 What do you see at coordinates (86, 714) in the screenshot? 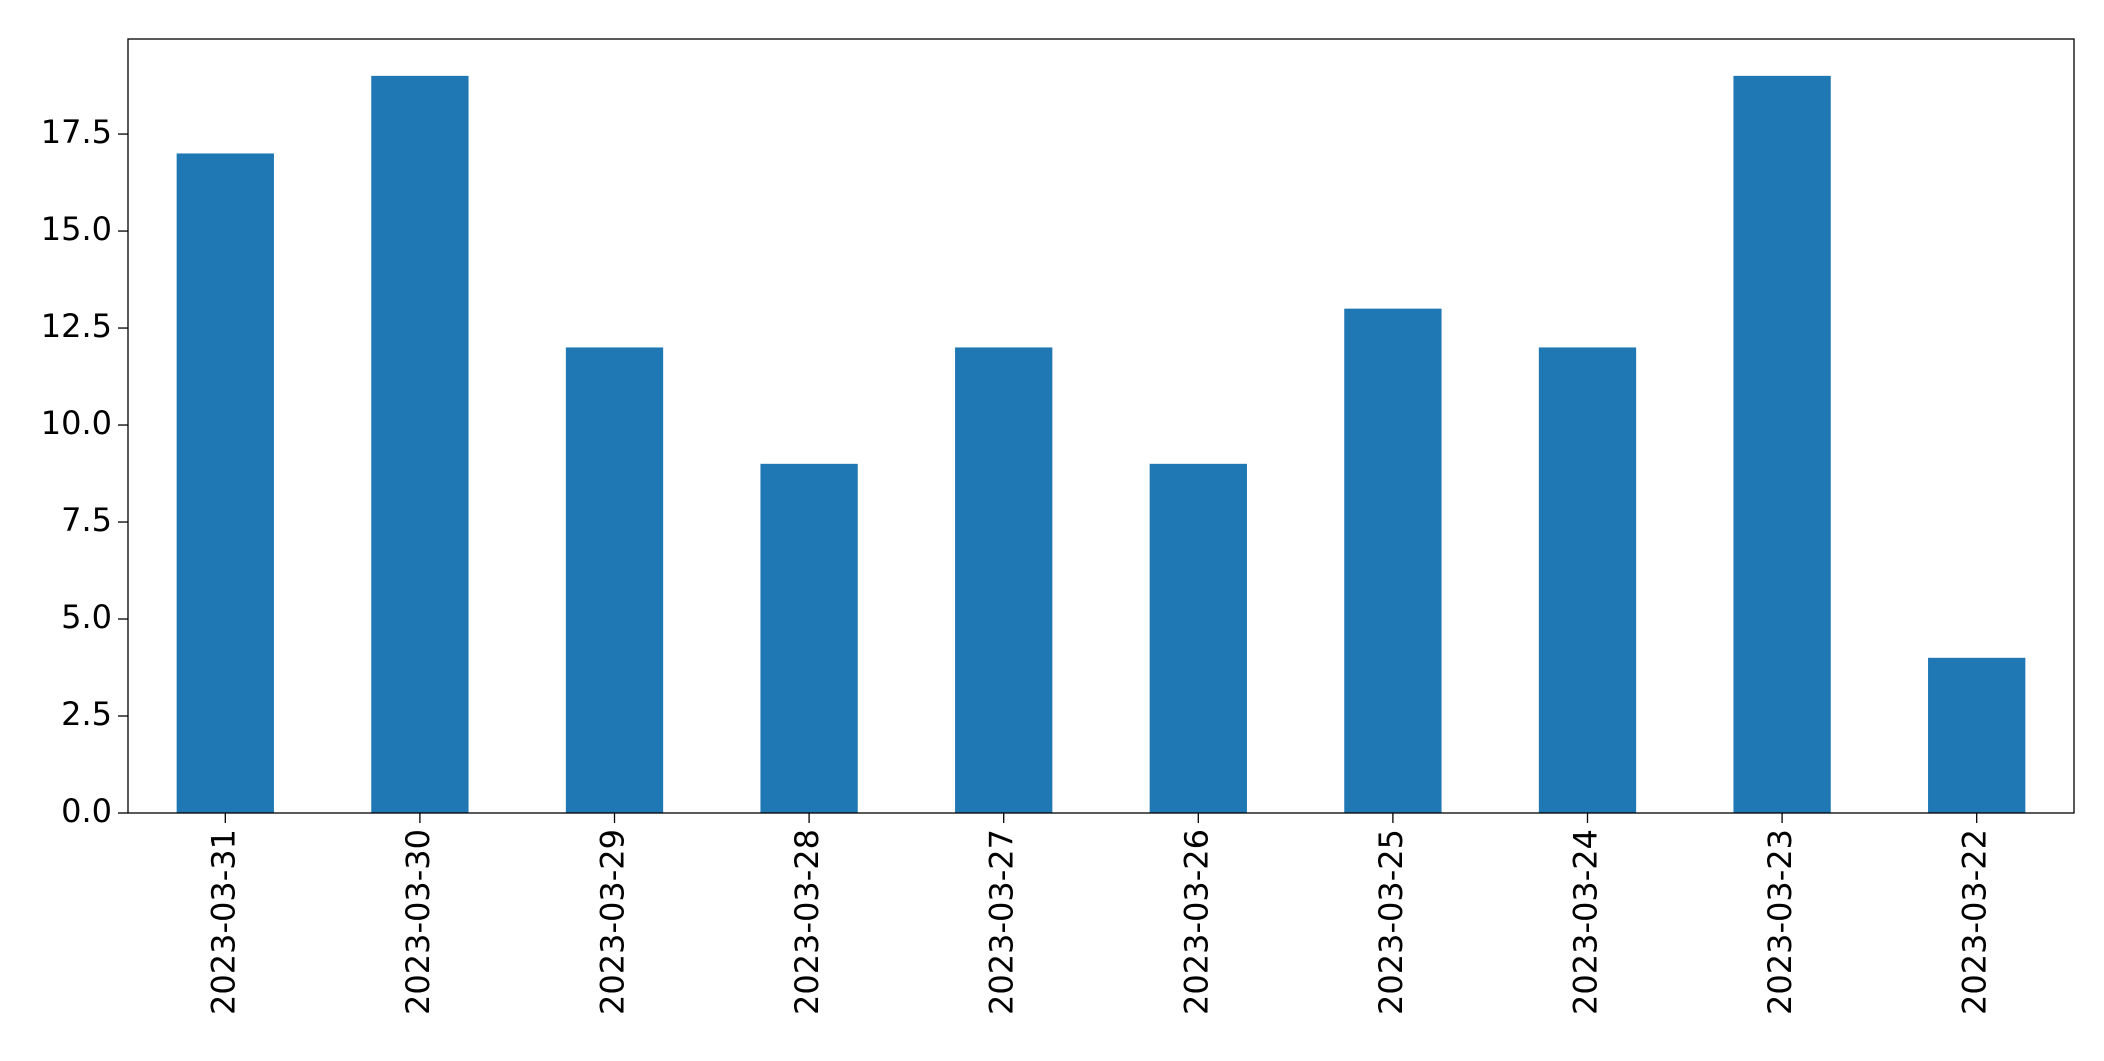
I see `y-tick-label: 2.5` at bounding box center [86, 714].